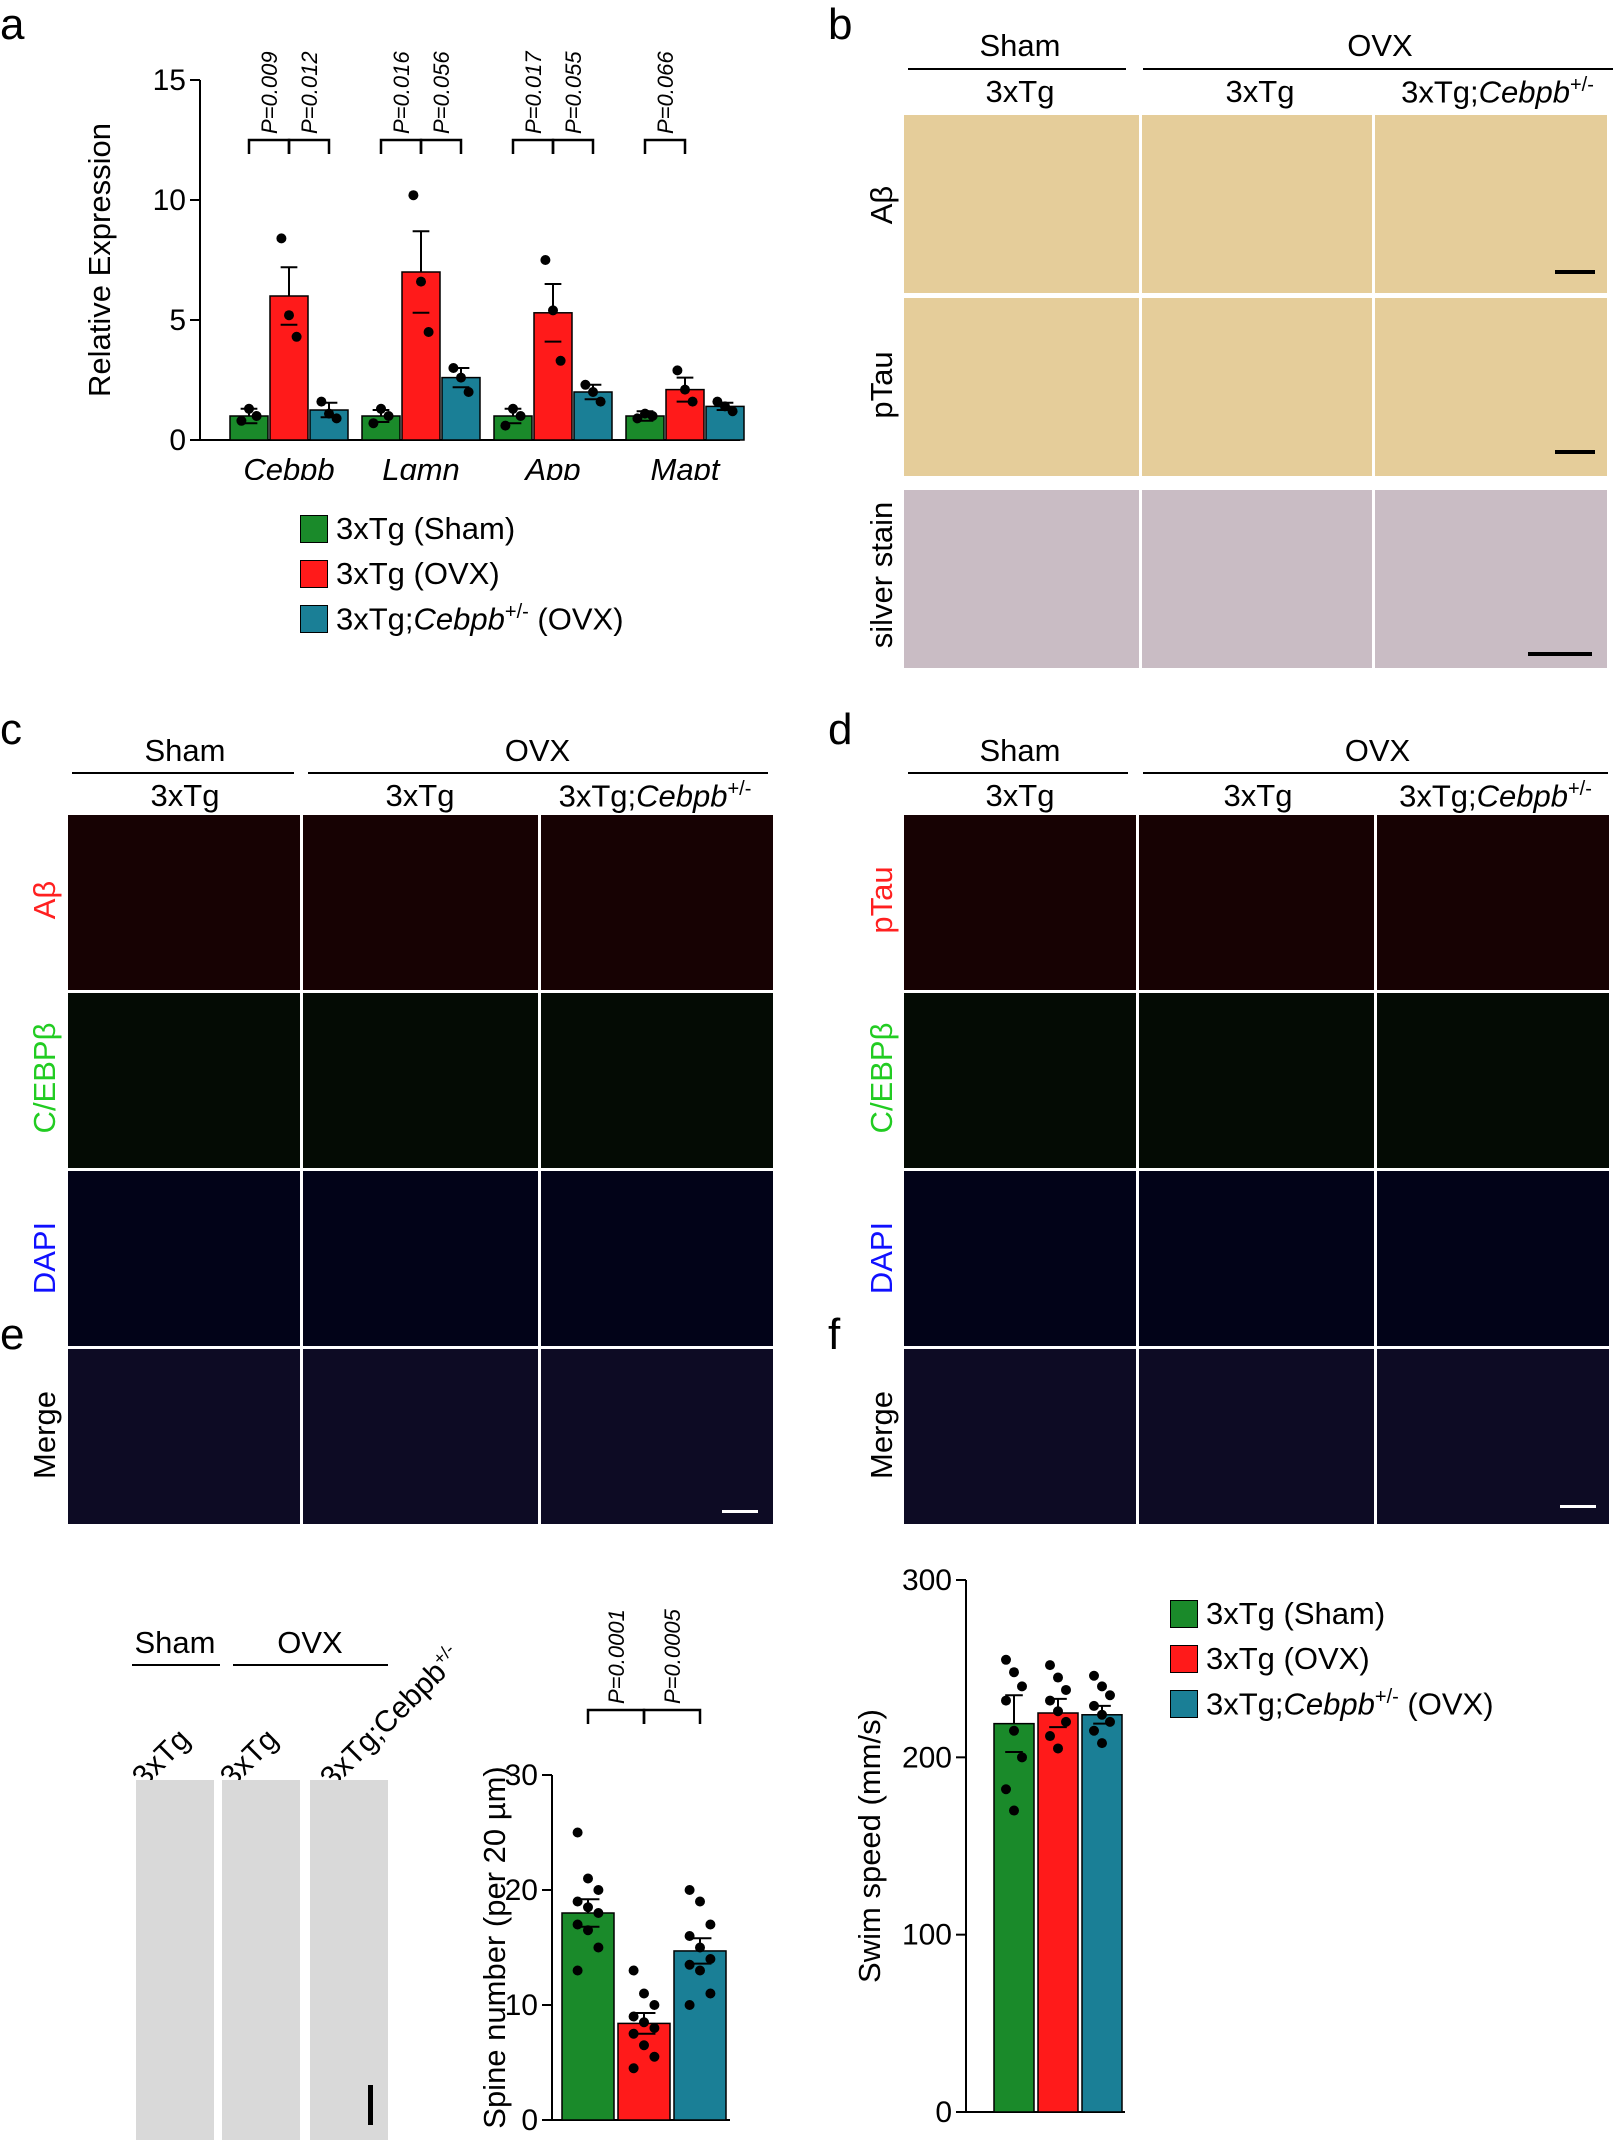  What do you see at coordinates (184, 1258) in the screenshot?
I see `c-image-dapi-sham` at bounding box center [184, 1258].